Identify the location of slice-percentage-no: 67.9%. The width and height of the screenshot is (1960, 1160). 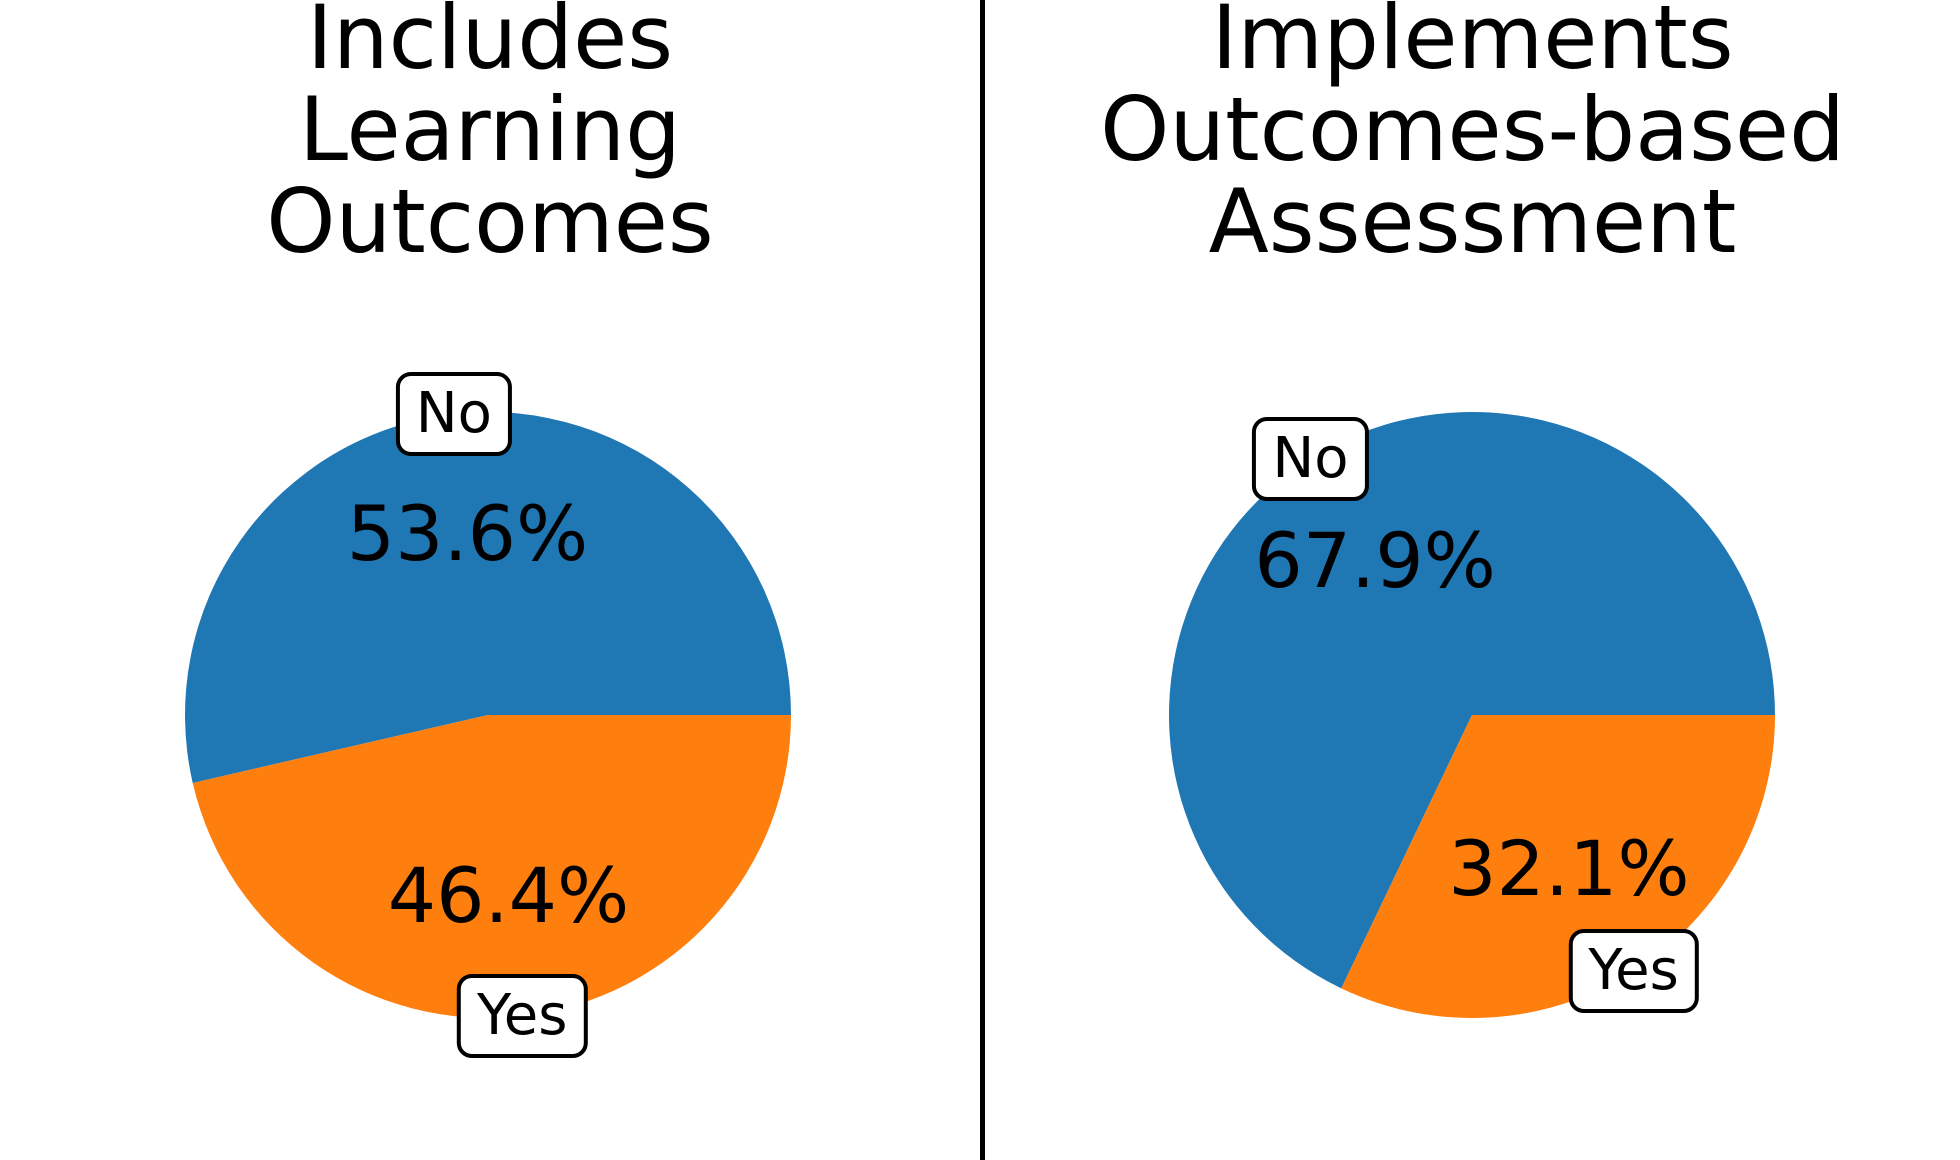
(1375, 561).